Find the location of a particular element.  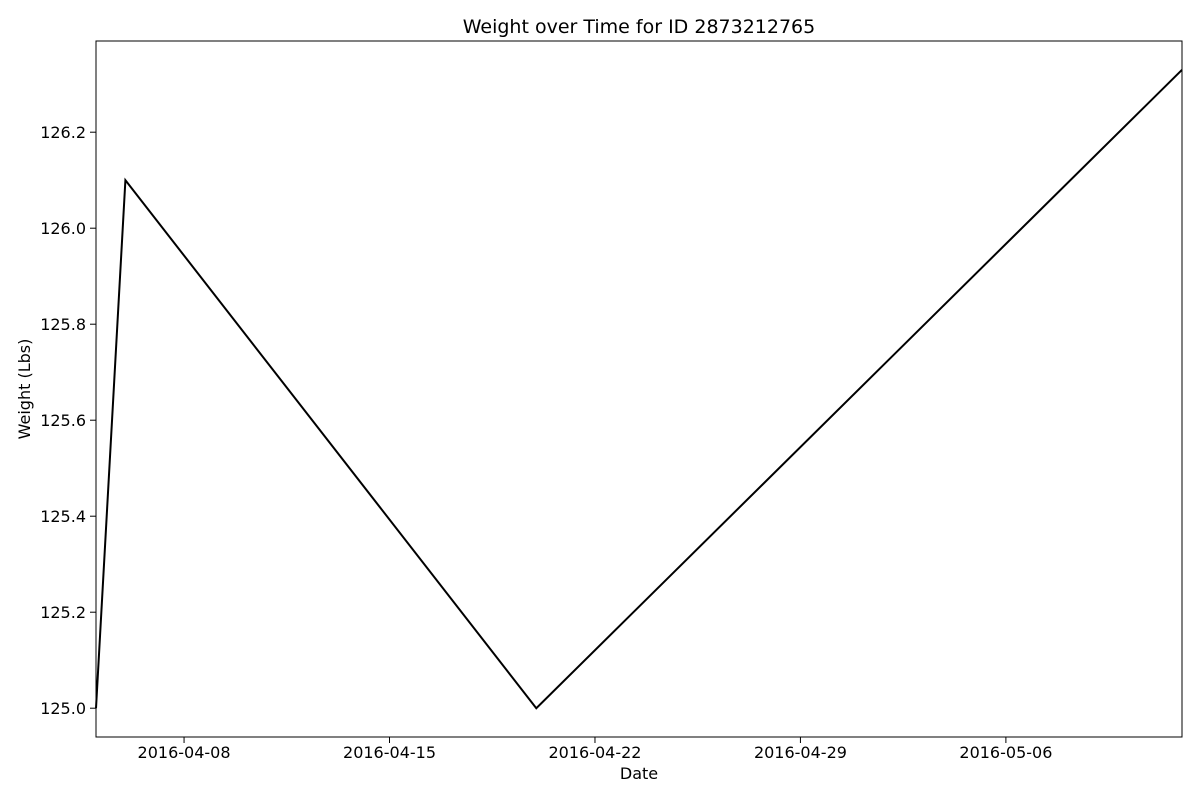

y-tick-label: 125.8 is located at coordinates (63, 324).